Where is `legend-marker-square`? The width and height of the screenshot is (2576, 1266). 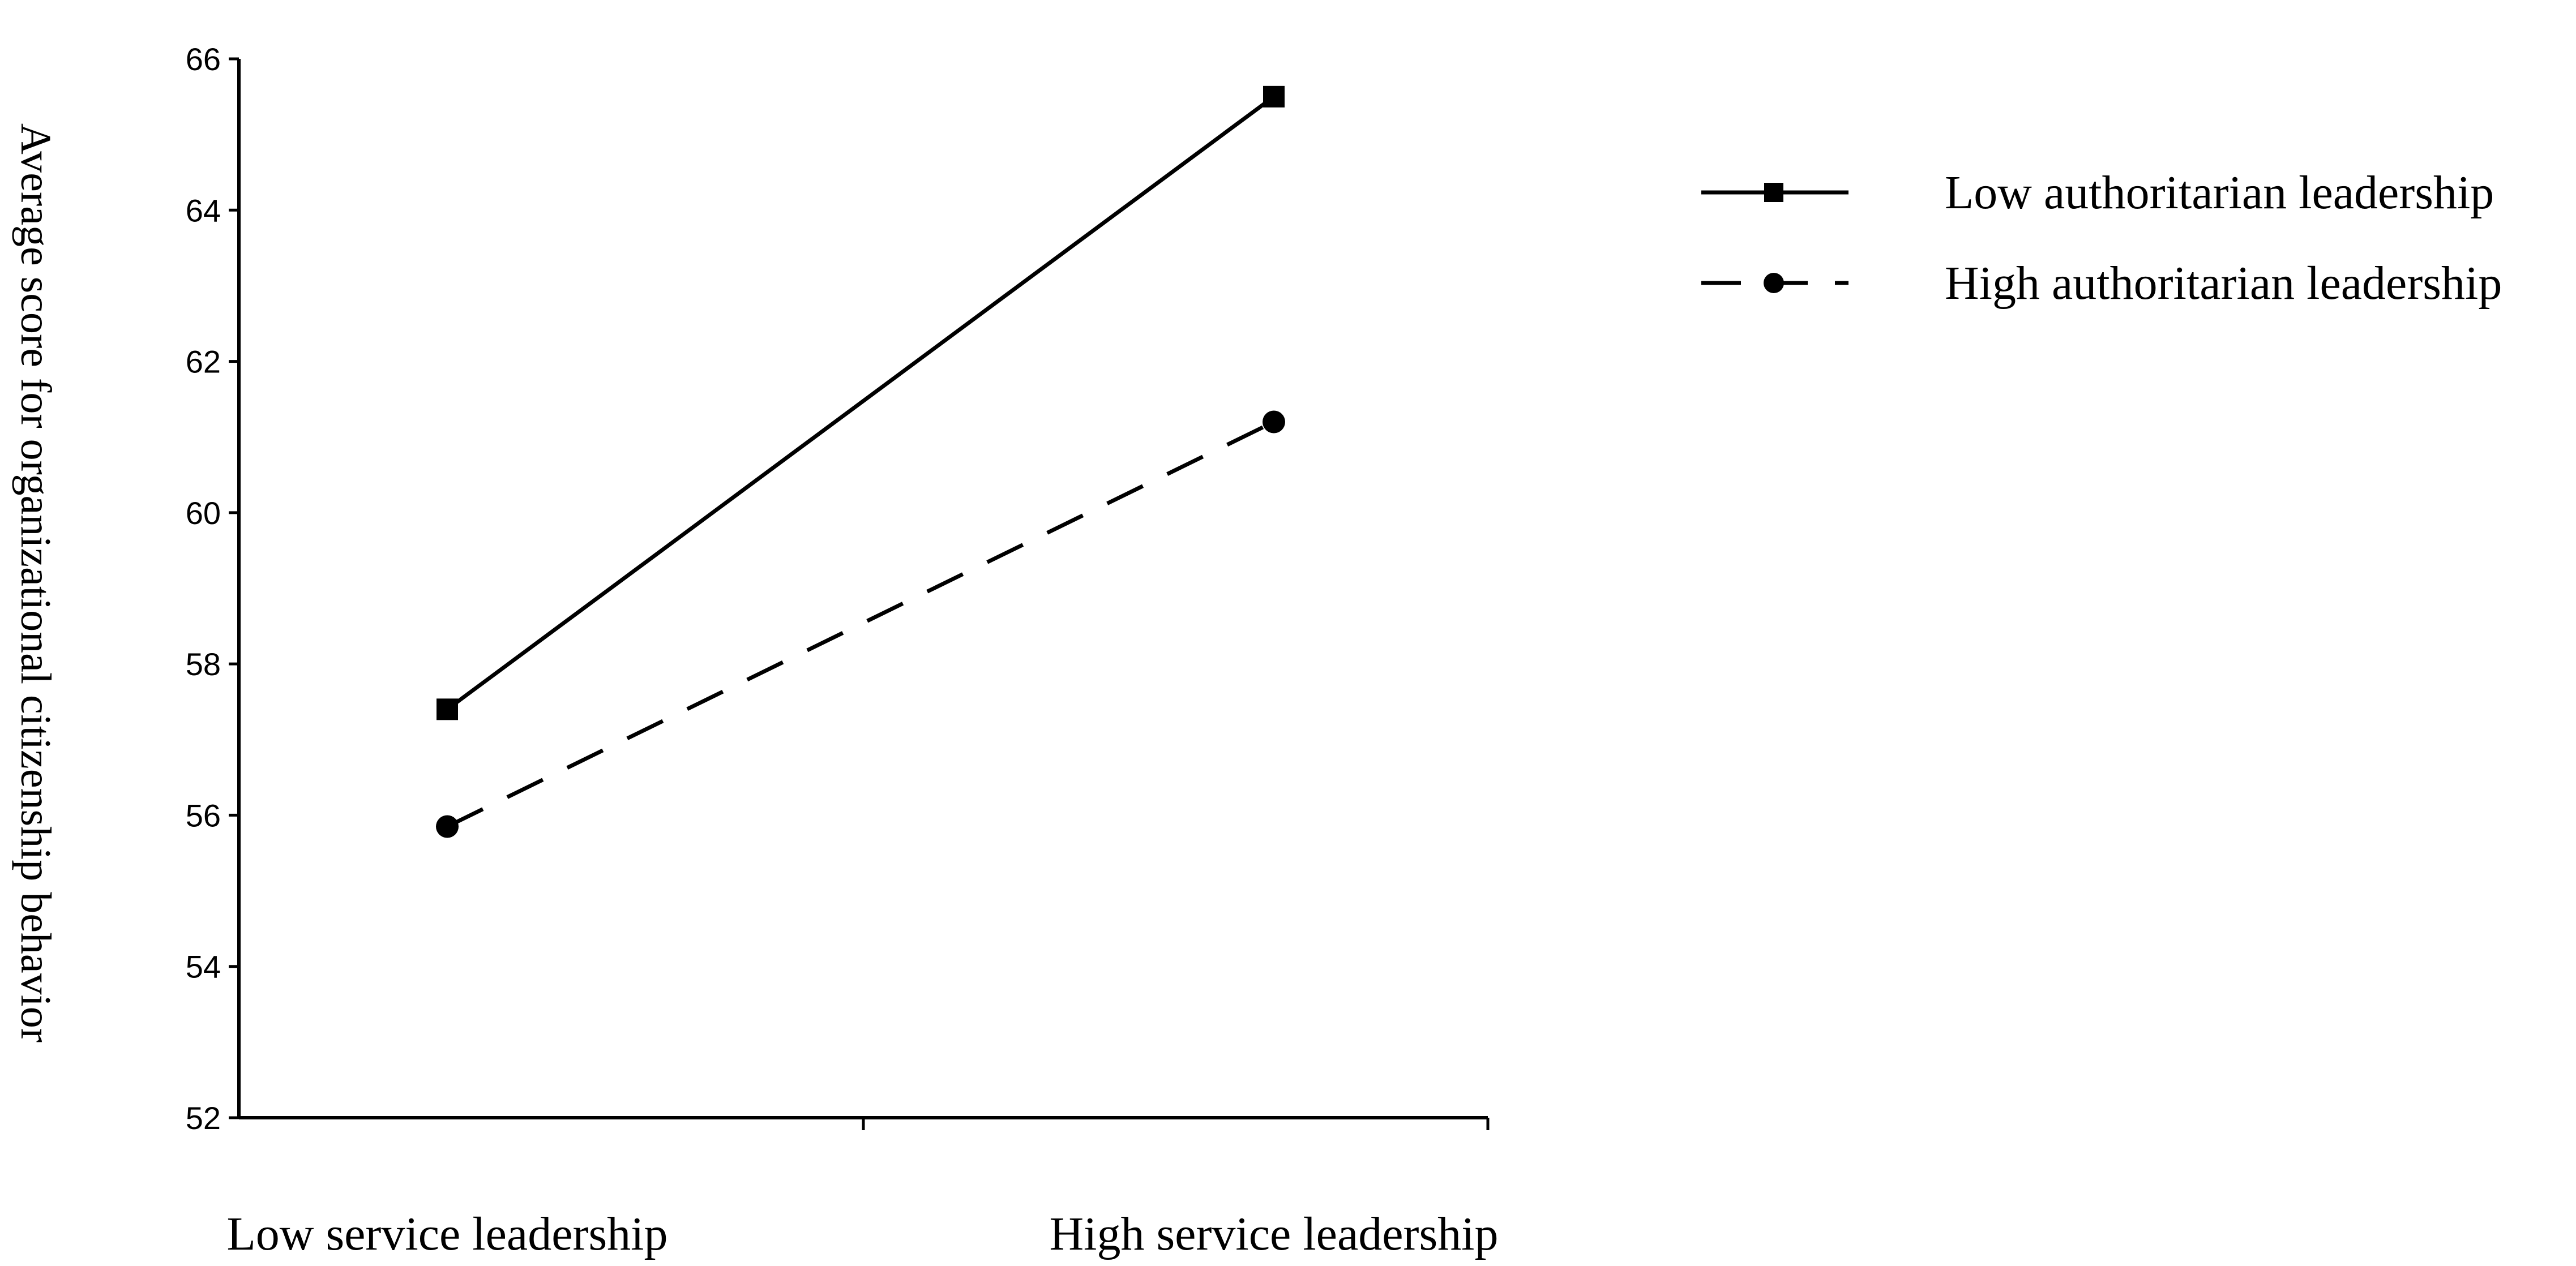 legend-marker-square is located at coordinates (1773, 192).